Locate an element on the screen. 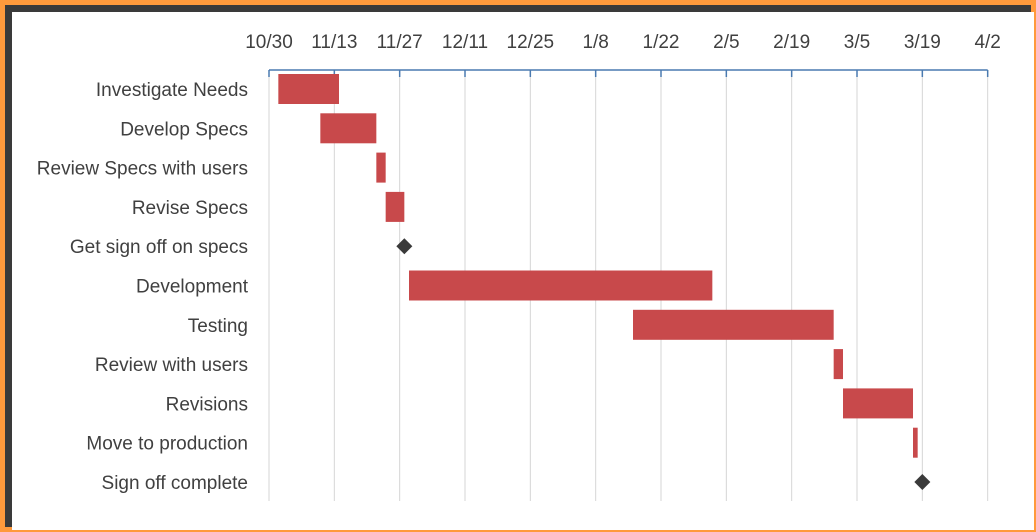 The image size is (1036, 532). task-label: Revise Specs is located at coordinates (190, 208).